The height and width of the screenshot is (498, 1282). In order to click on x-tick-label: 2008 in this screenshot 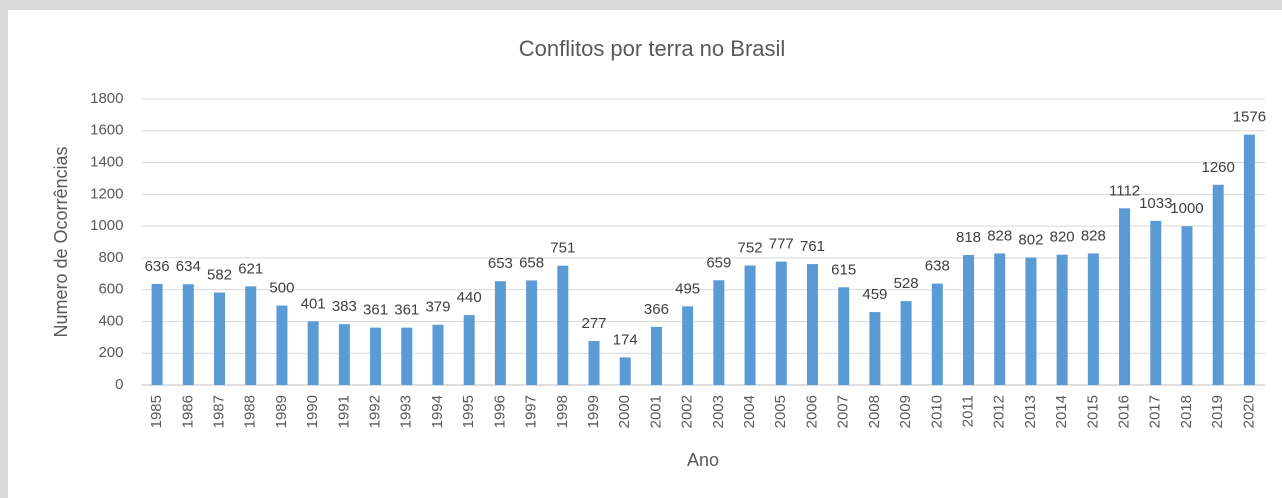, I will do `click(874, 411)`.